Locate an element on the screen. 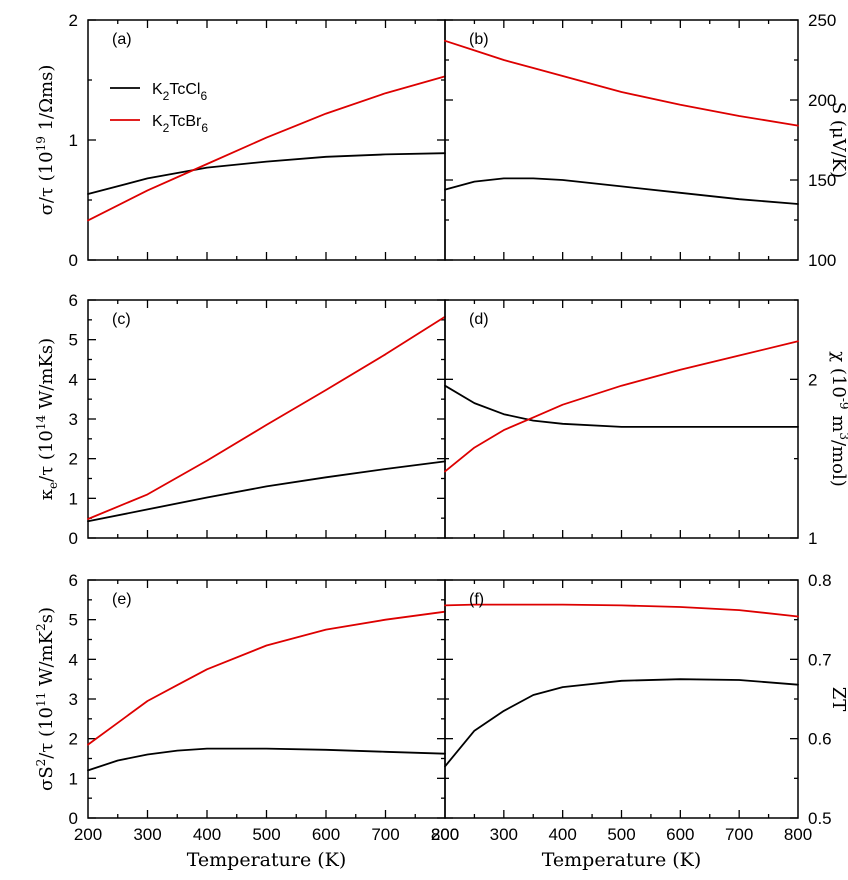 Image resolution: width=848 pixels, height=880 pixels. legend-label: K2TcBr6 is located at coordinates (180, 124).